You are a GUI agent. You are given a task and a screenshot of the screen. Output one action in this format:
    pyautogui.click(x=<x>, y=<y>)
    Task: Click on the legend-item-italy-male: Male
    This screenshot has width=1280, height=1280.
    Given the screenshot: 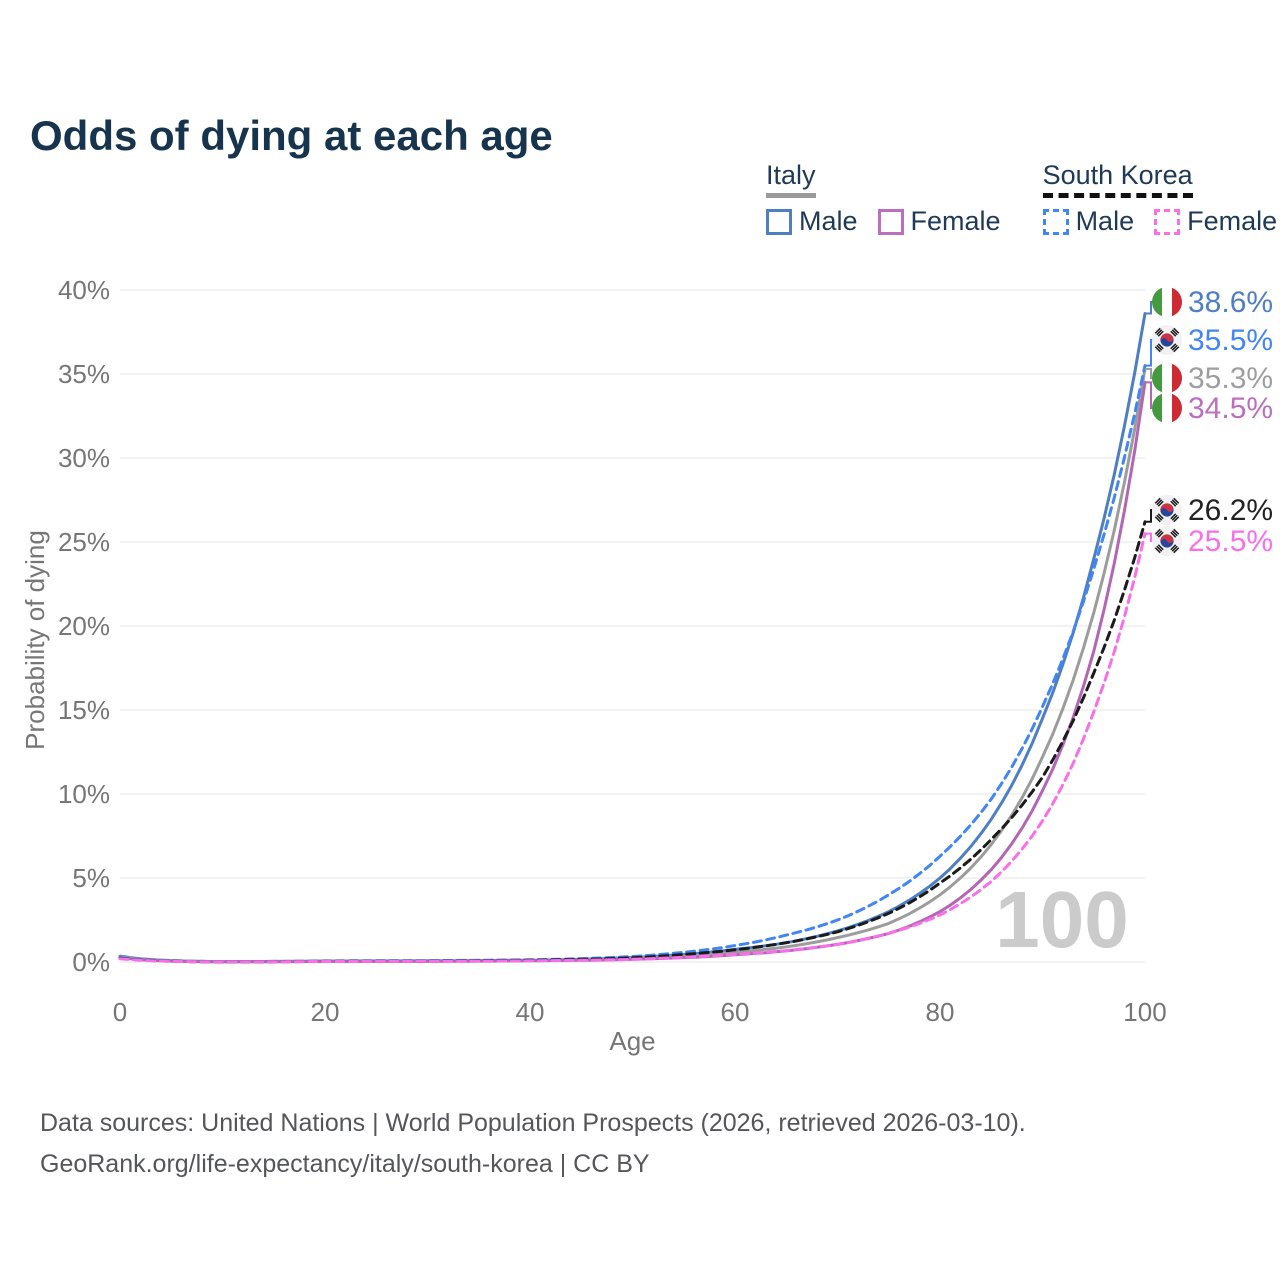 What is the action you would take?
    pyautogui.click(x=812, y=221)
    